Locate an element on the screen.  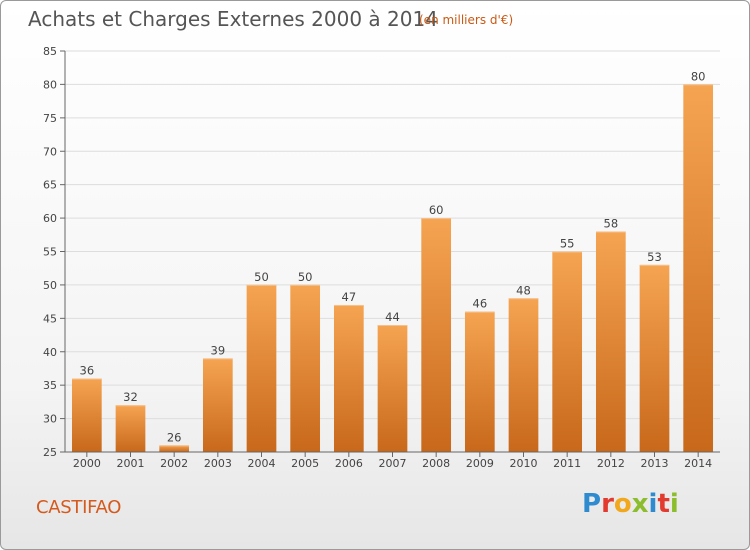
y-tick-label: 85 is located at coordinates (50, 51).